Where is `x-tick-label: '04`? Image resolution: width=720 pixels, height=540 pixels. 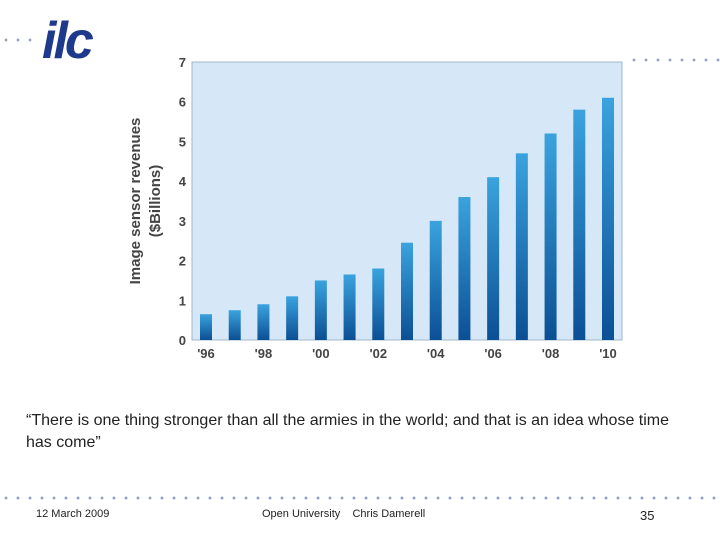 x-tick-label: '04 is located at coordinates (436, 353).